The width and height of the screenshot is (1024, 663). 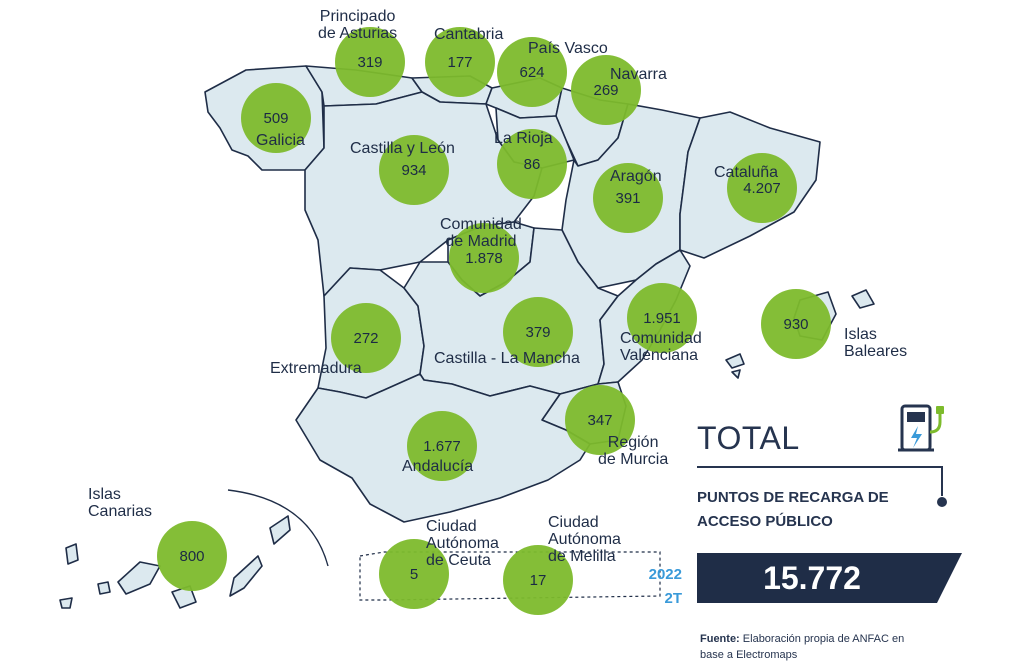 I want to click on bubble-value: 17, so click(x=538, y=580).